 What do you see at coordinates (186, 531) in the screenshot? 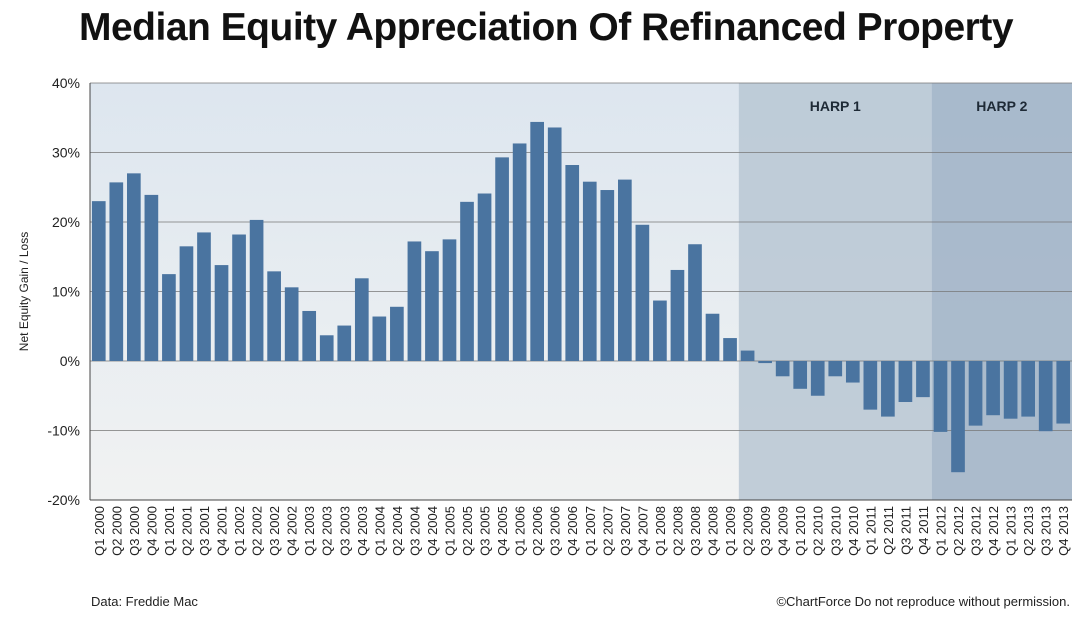
I see `x-tick-label: Q2 2001` at bounding box center [186, 531].